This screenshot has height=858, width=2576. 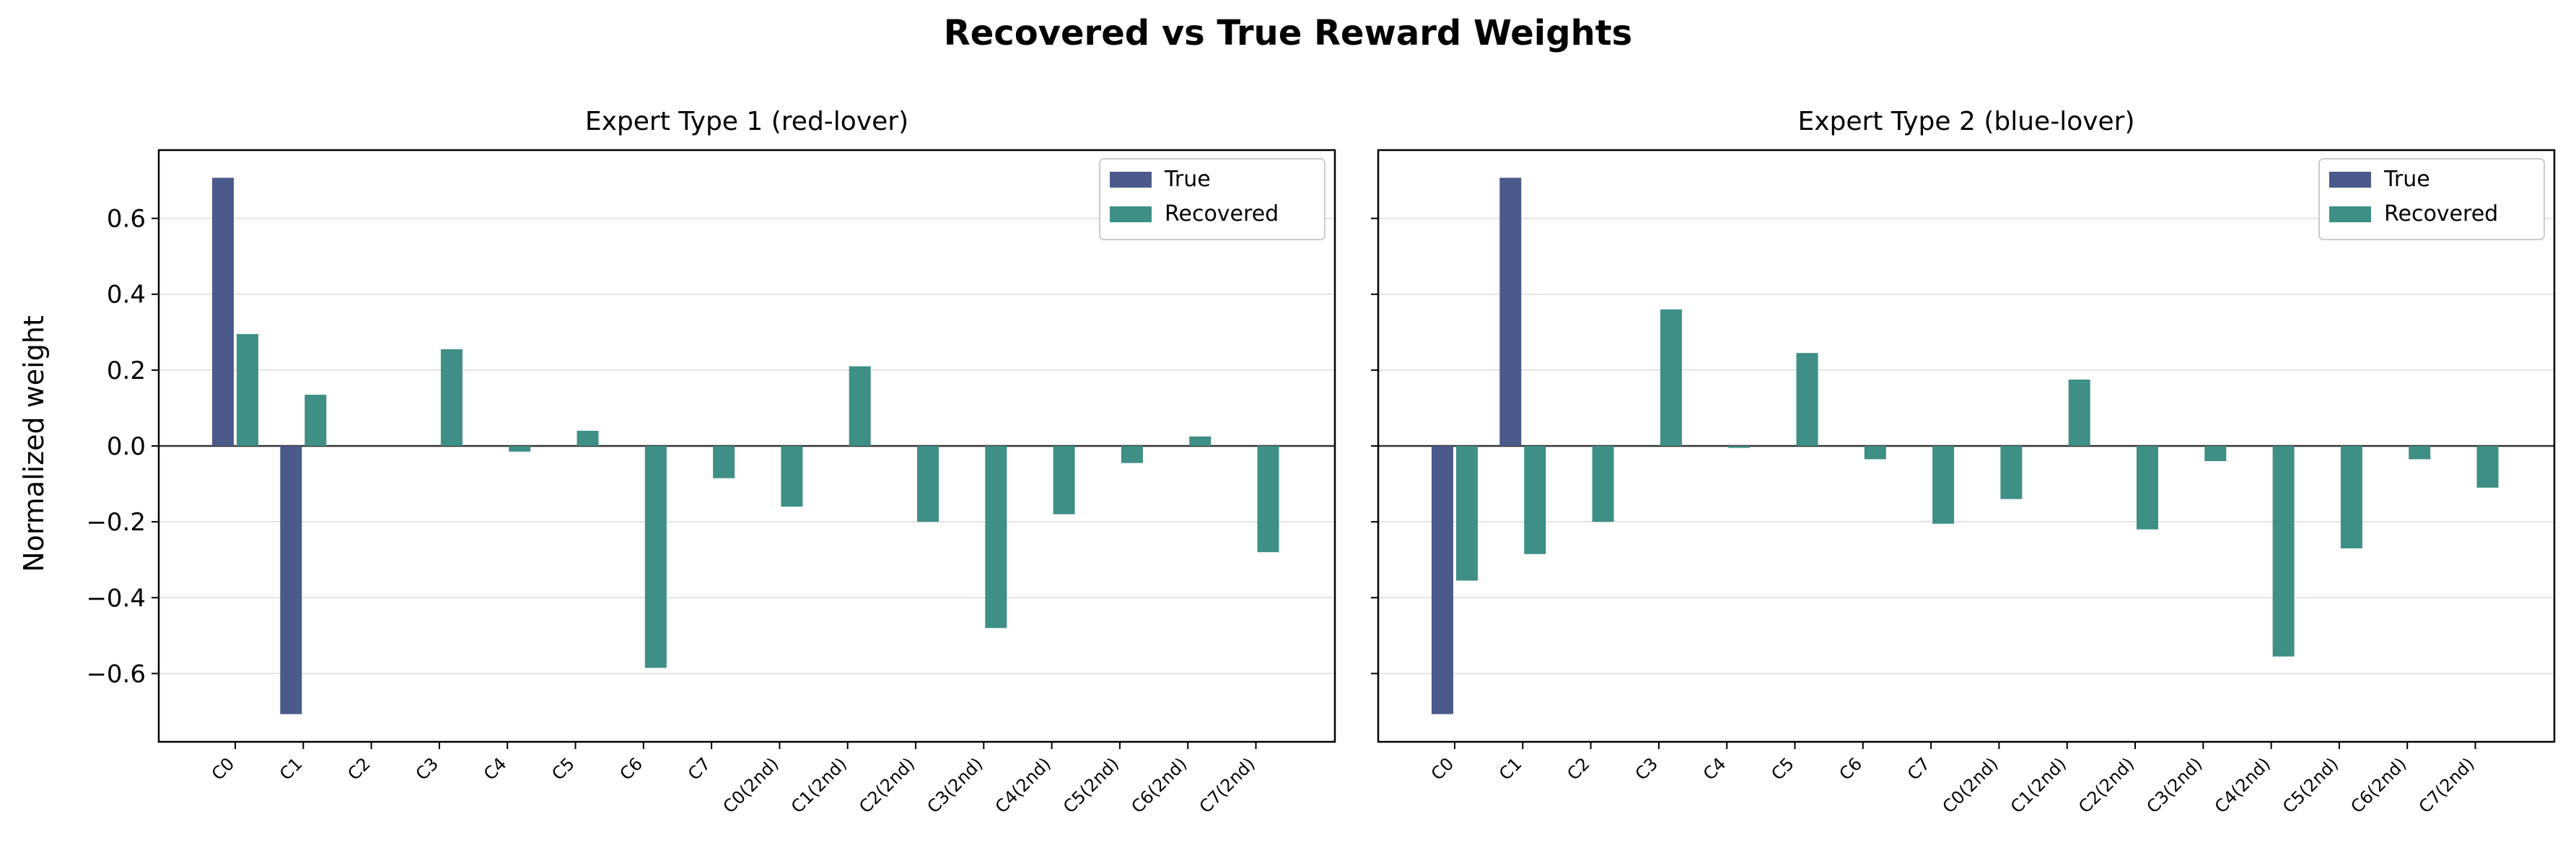 I want to click on figure-title: Recovered vs True Reward Weights, so click(x=1288, y=33).